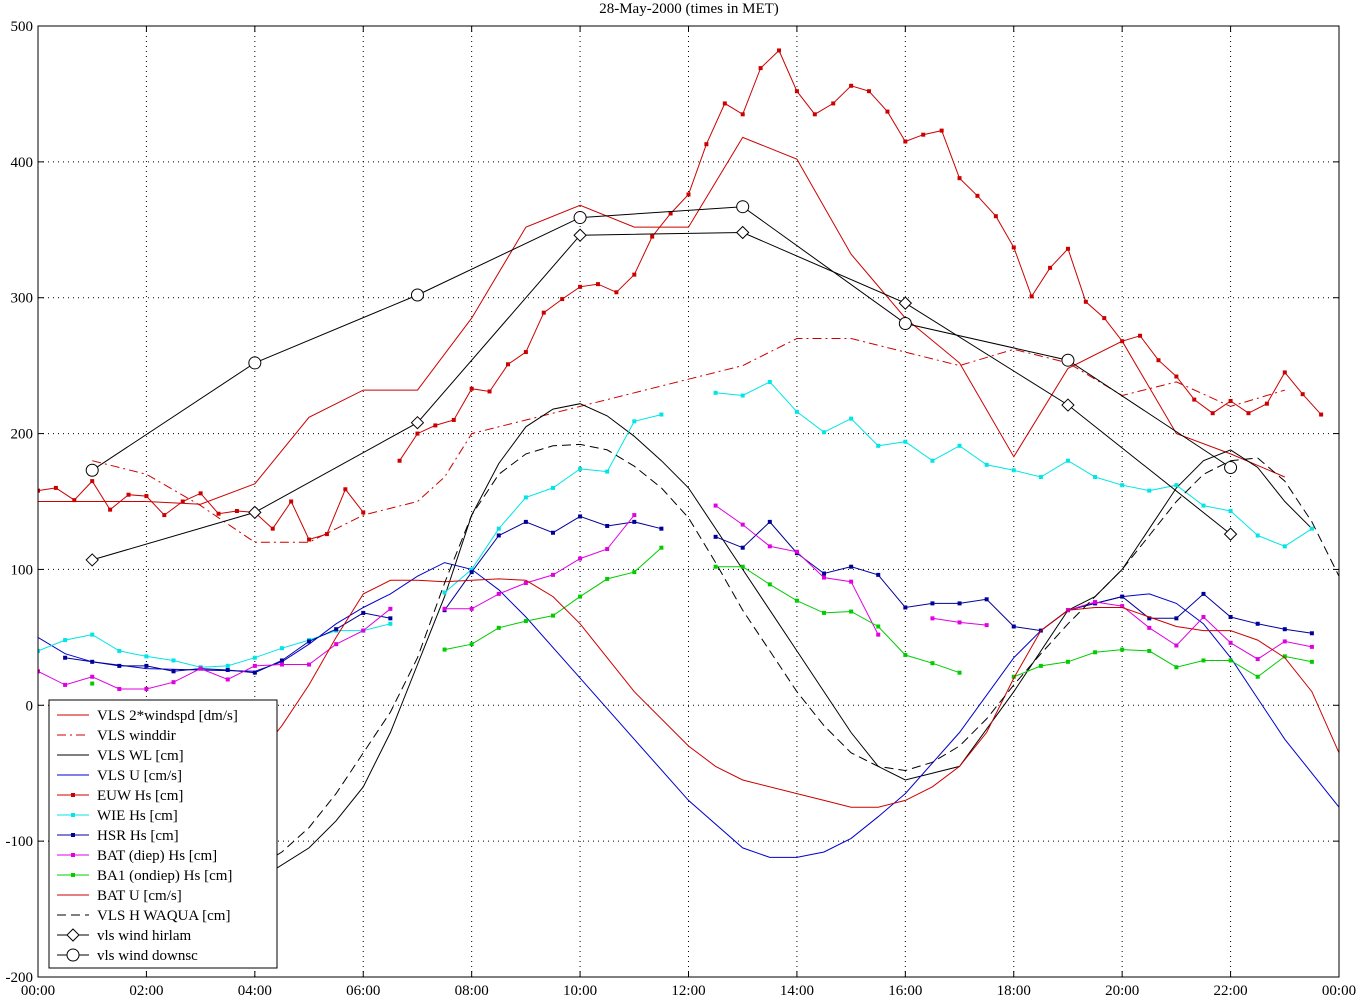 Image resolution: width=1359 pixels, height=999 pixels. I want to click on legend-item-bat-diep-hs-cm: BAT (diep) Hs [cm], so click(137, 856).